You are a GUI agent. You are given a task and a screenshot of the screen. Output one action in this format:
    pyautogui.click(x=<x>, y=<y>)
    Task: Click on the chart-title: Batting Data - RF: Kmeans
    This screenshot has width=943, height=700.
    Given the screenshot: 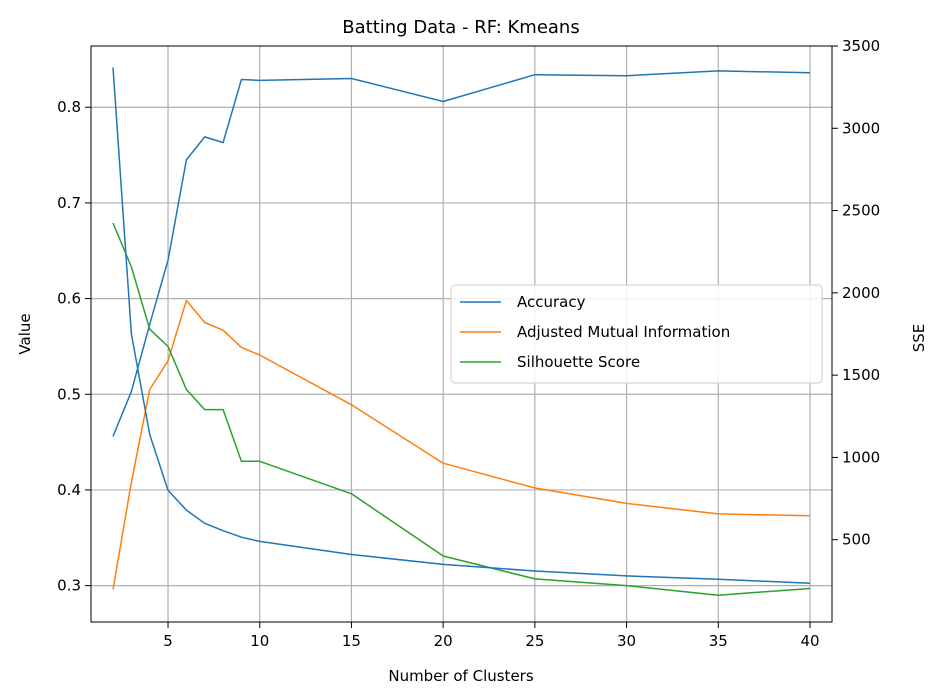 What is the action you would take?
    pyautogui.click(x=460, y=27)
    